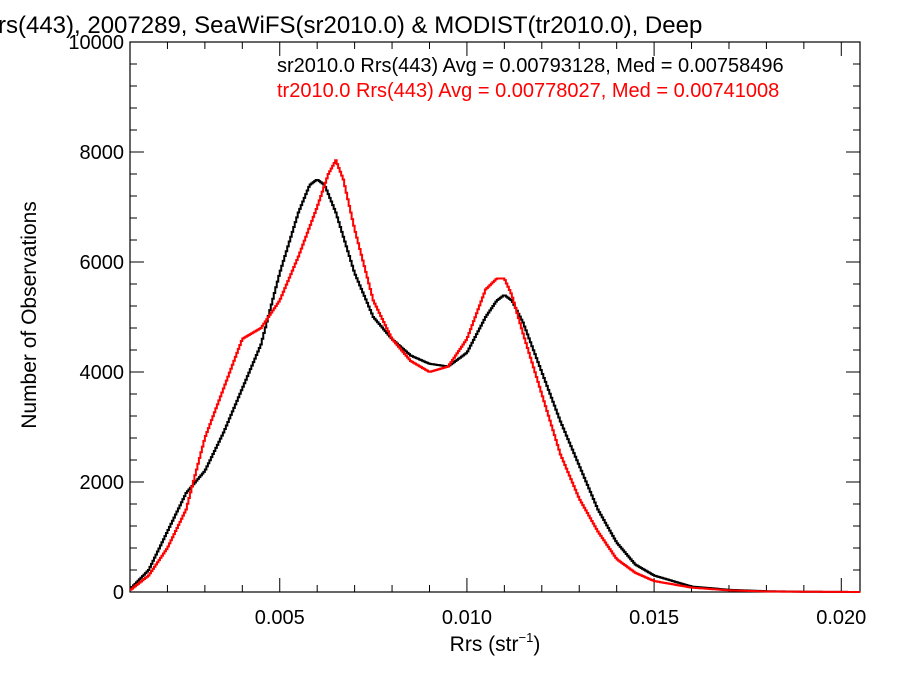  I want to click on x-axis-label-main: Rrs (str, so click(484, 644).